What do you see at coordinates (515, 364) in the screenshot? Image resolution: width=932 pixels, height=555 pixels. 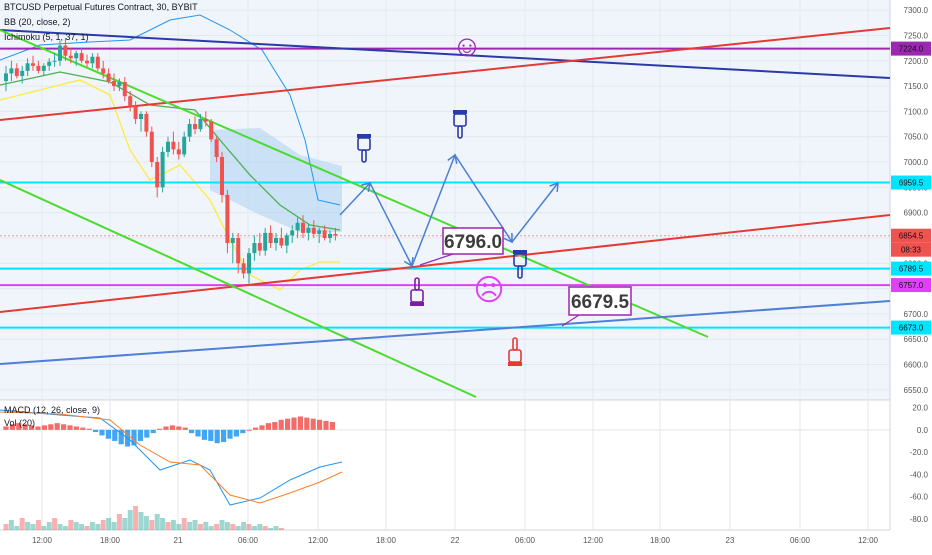 I see `hand-cuff` at bounding box center [515, 364].